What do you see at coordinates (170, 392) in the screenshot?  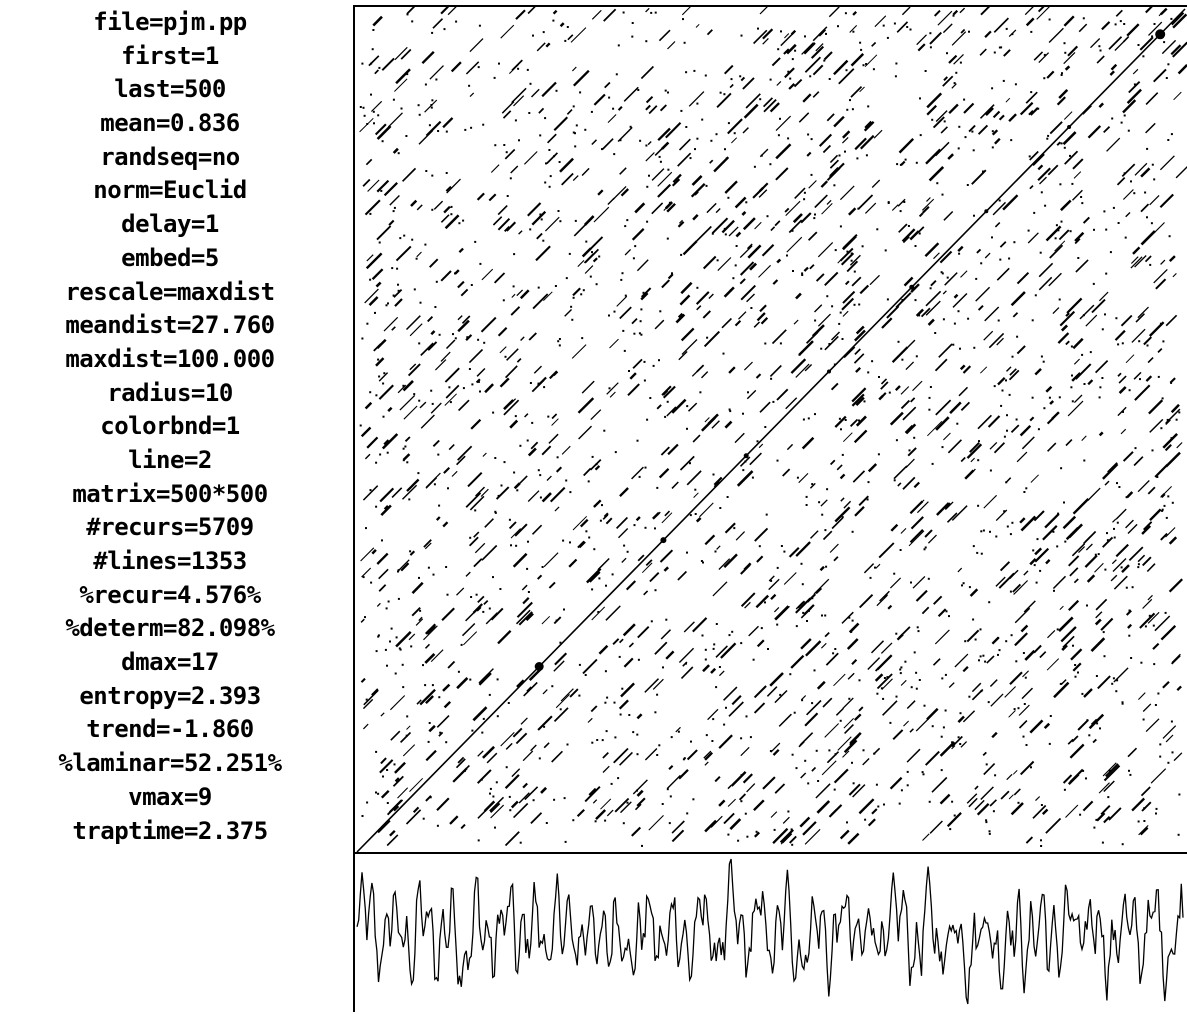 I see `param-radius: radius=10` at bounding box center [170, 392].